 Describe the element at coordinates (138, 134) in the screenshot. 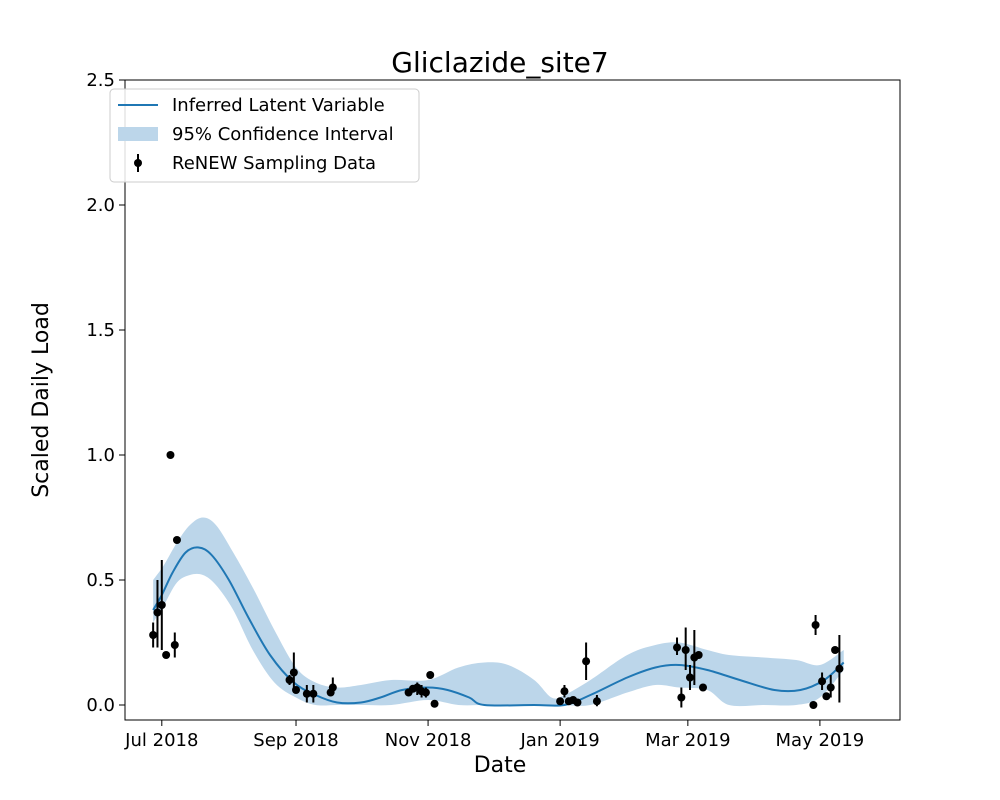

I see `legend-band-swatch` at that location.